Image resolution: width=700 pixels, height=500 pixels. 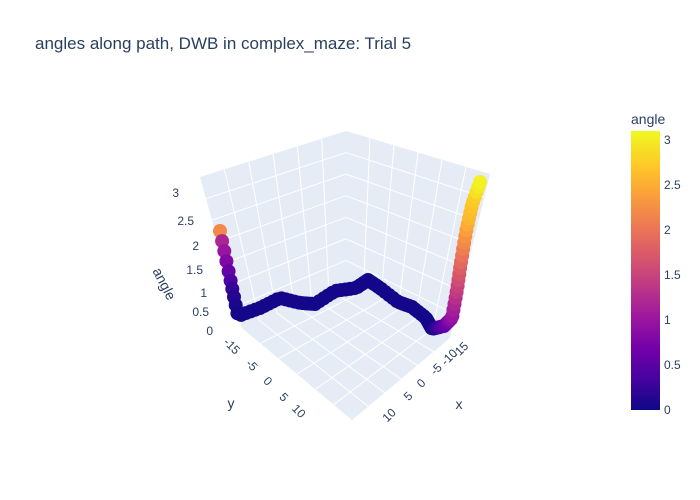 What do you see at coordinates (667, 410) in the screenshot?
I see `colorbar-tick-label: 0` at bounding box center [667, 410].